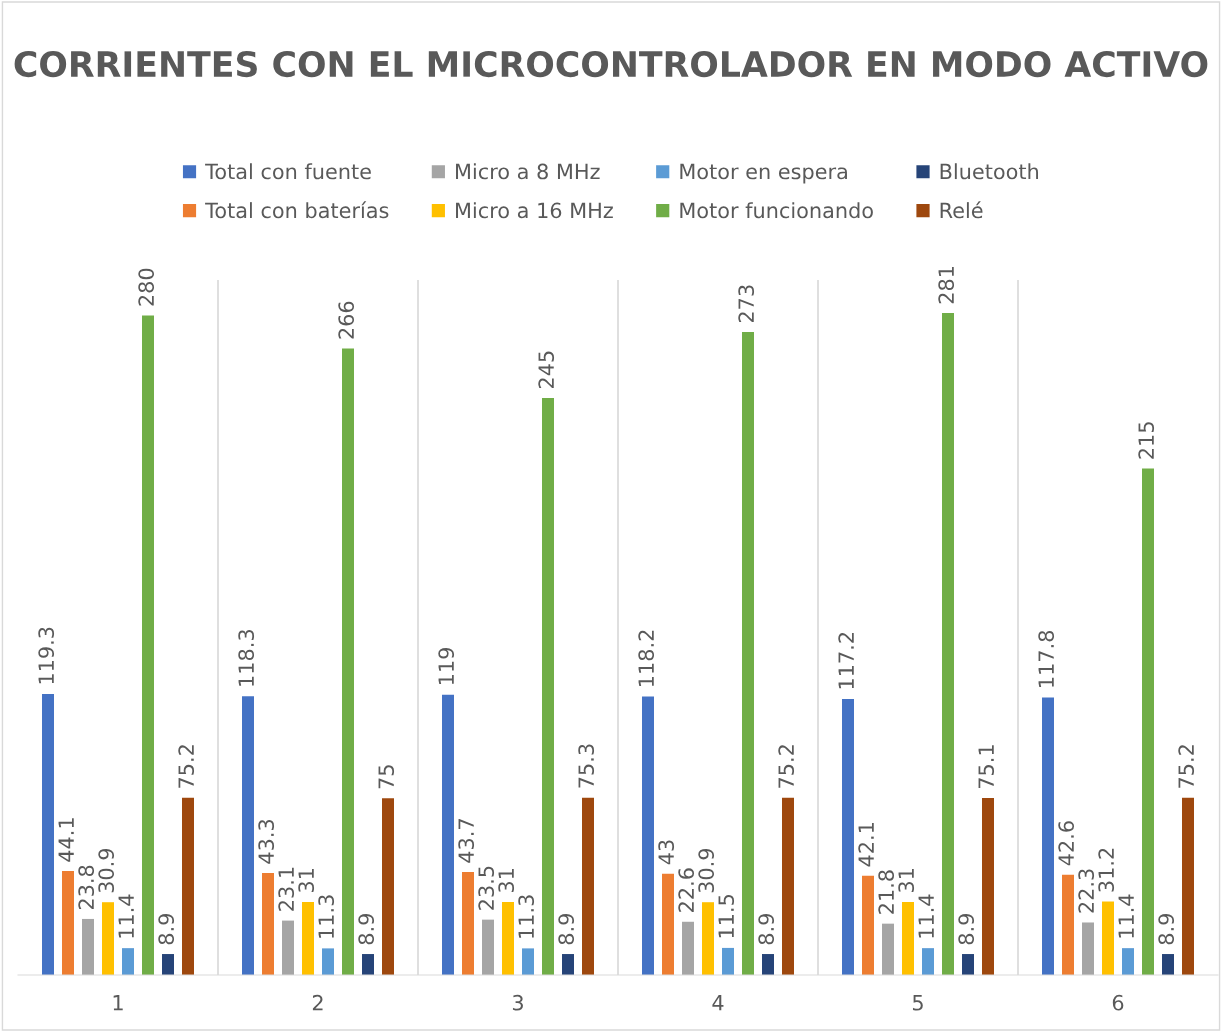  What do you see at coordinates (846, 661) in the screenshot?
I see `data-label: 117.2` at bounding box center [846, 661].